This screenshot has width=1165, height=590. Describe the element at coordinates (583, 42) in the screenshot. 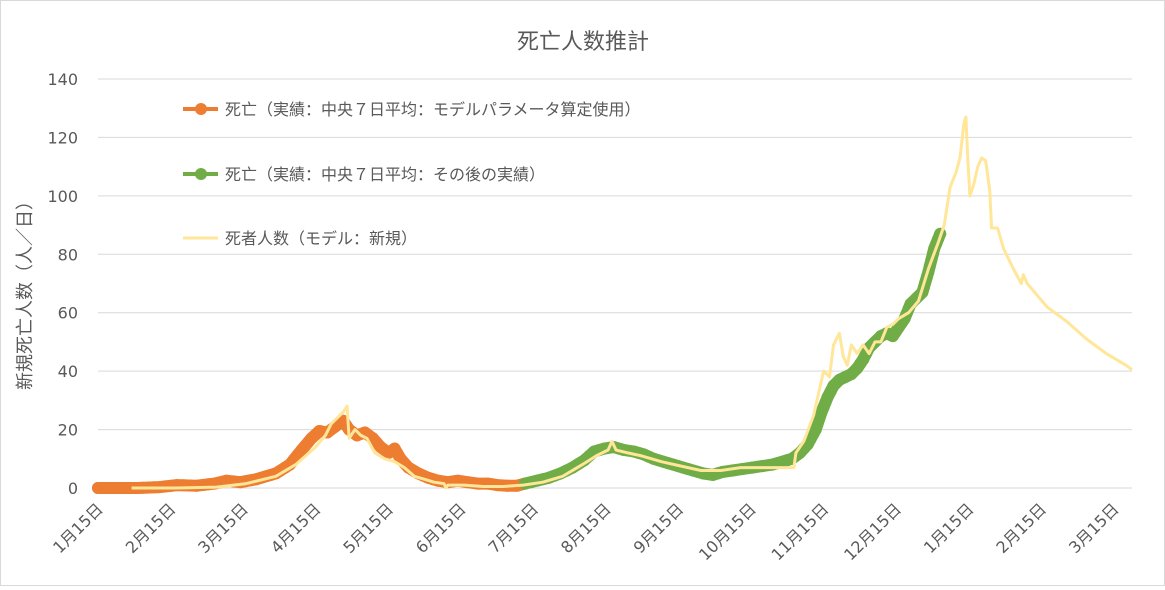

I see `chart-title: 死亡人数推計` at that location.